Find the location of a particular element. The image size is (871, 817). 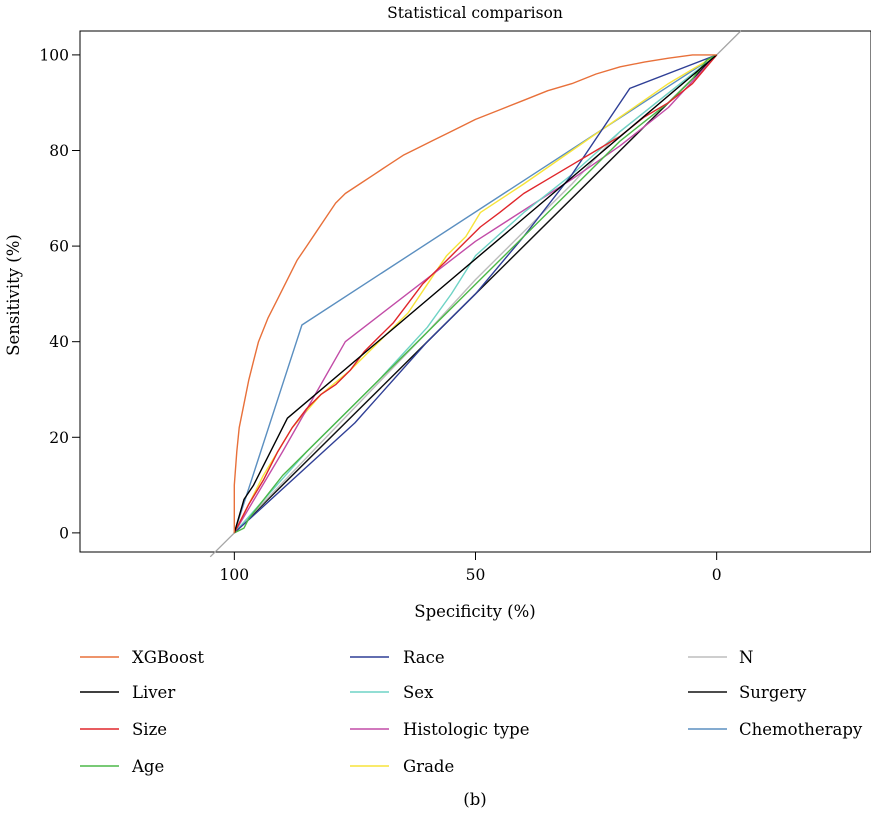

legend-label-surgery: Surgery is located at coordinates (773, 692).